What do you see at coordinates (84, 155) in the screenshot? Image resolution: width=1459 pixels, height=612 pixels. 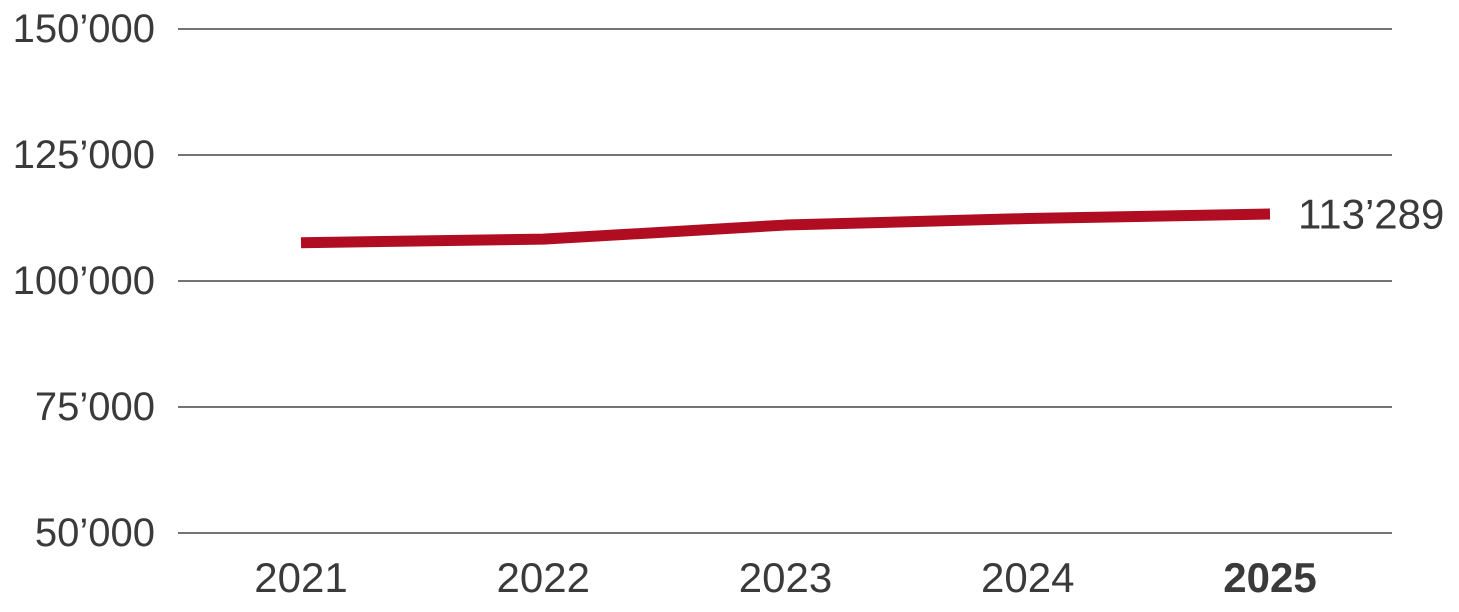 I see `y-tick-label: 125’000` at bounding box center [84, 155].